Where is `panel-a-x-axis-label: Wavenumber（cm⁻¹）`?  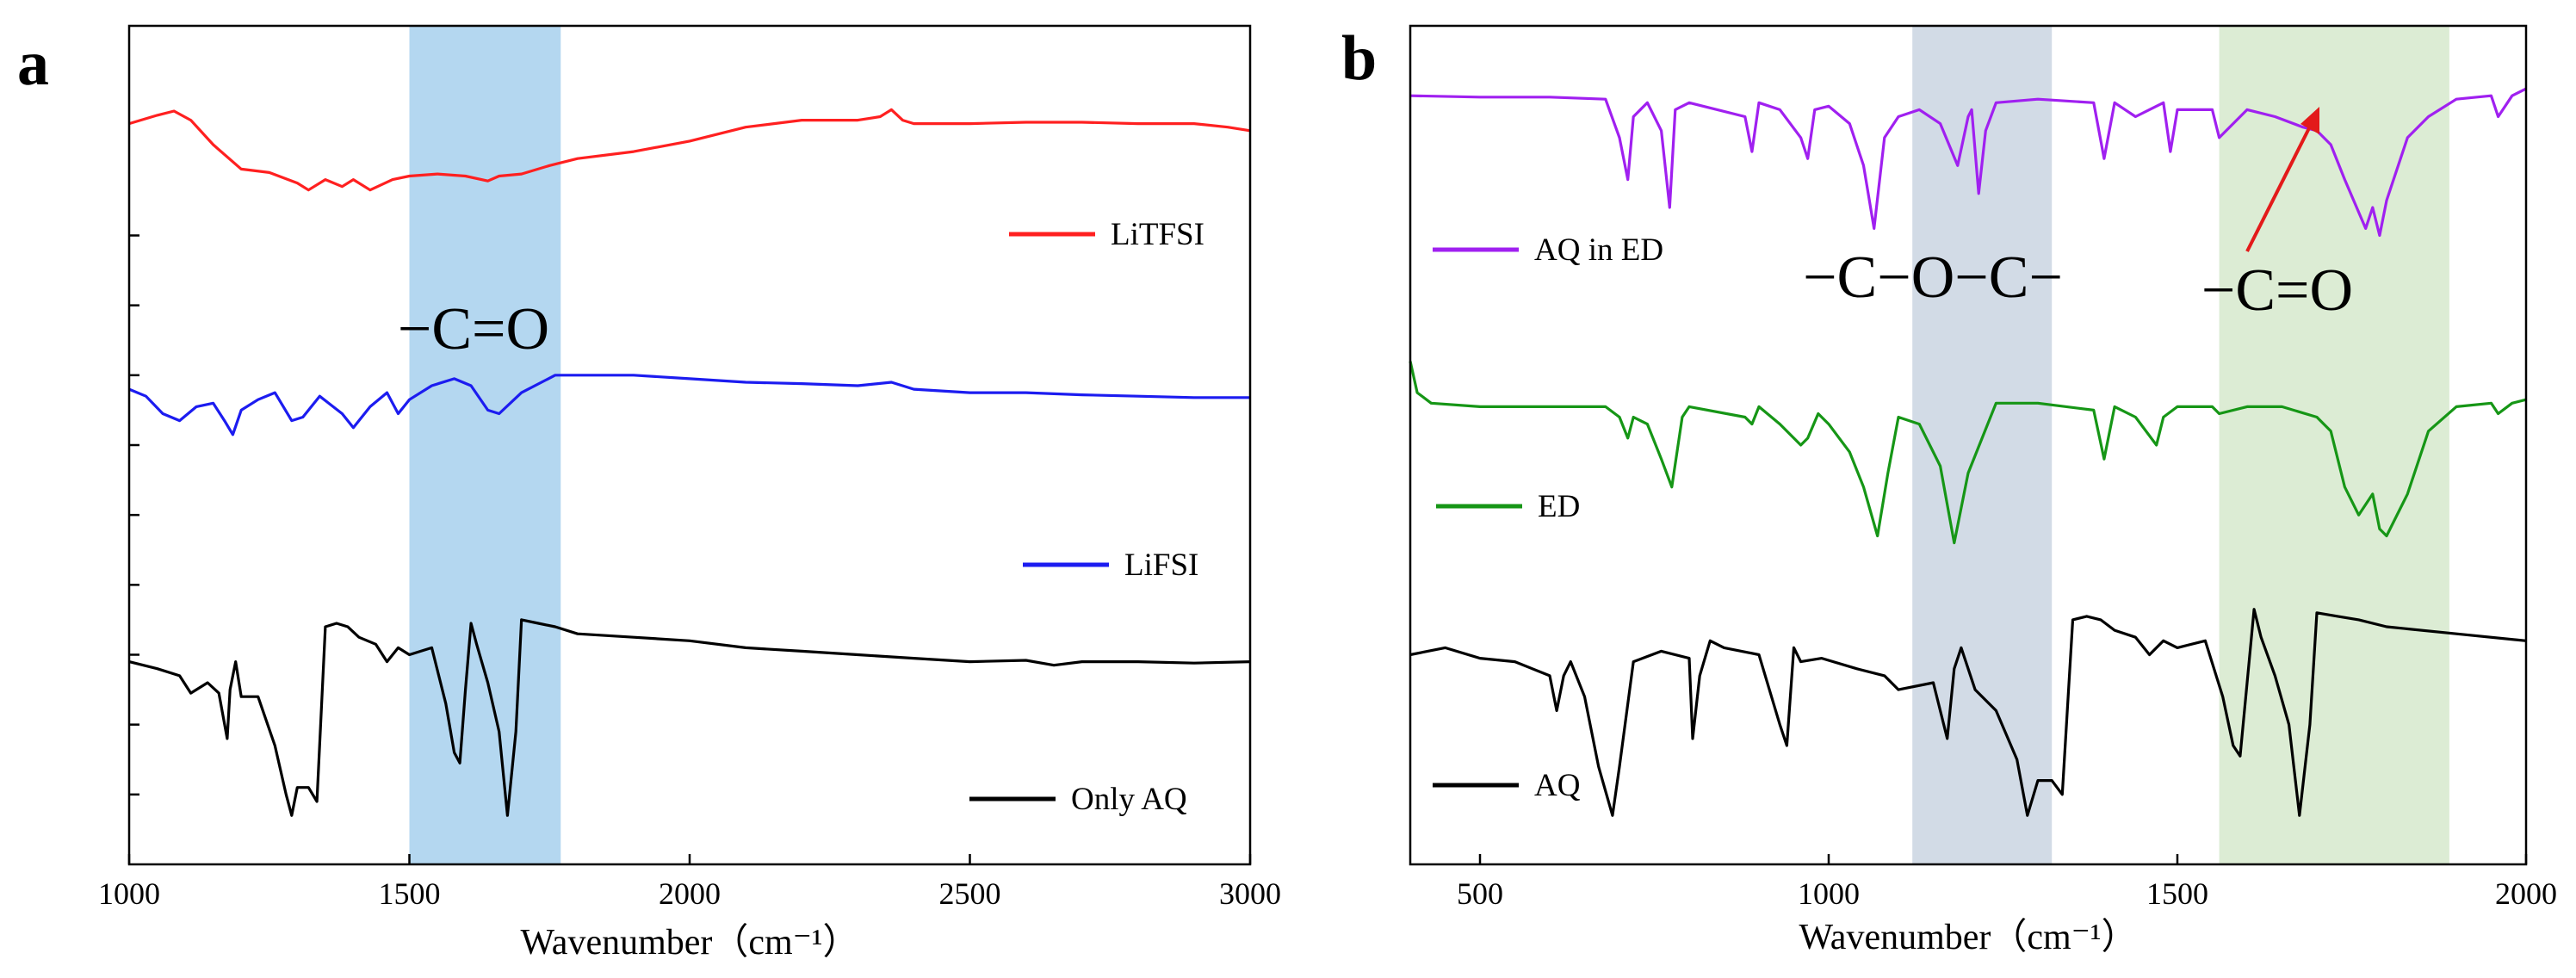 panel-a-x-axis-label: Wavenumber（cm⁻¹） is located at coordinates (690, 943).